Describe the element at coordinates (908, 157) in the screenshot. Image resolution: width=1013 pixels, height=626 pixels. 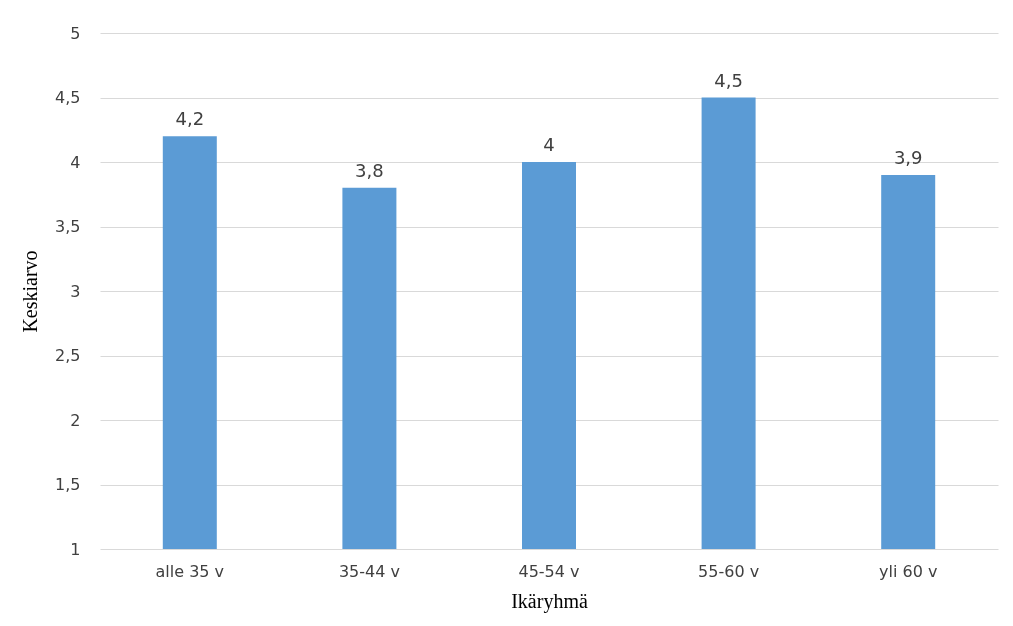
I see `data-label: 3,9` at that location.